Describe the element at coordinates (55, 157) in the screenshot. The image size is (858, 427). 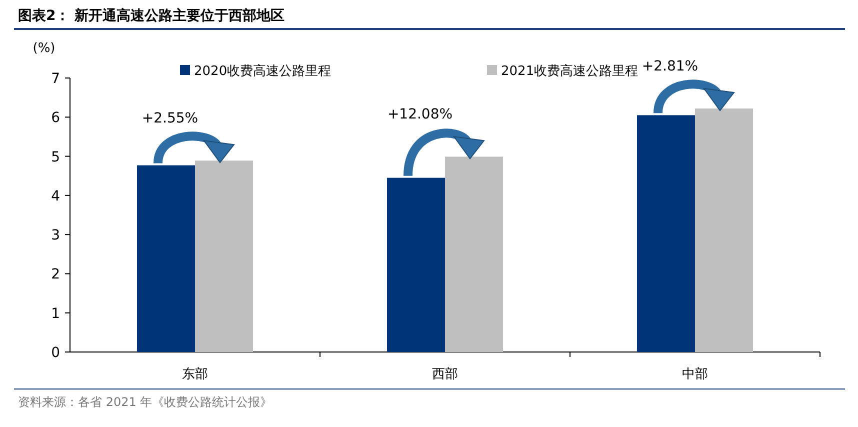
I see `y-tick-label: 5` at that location.